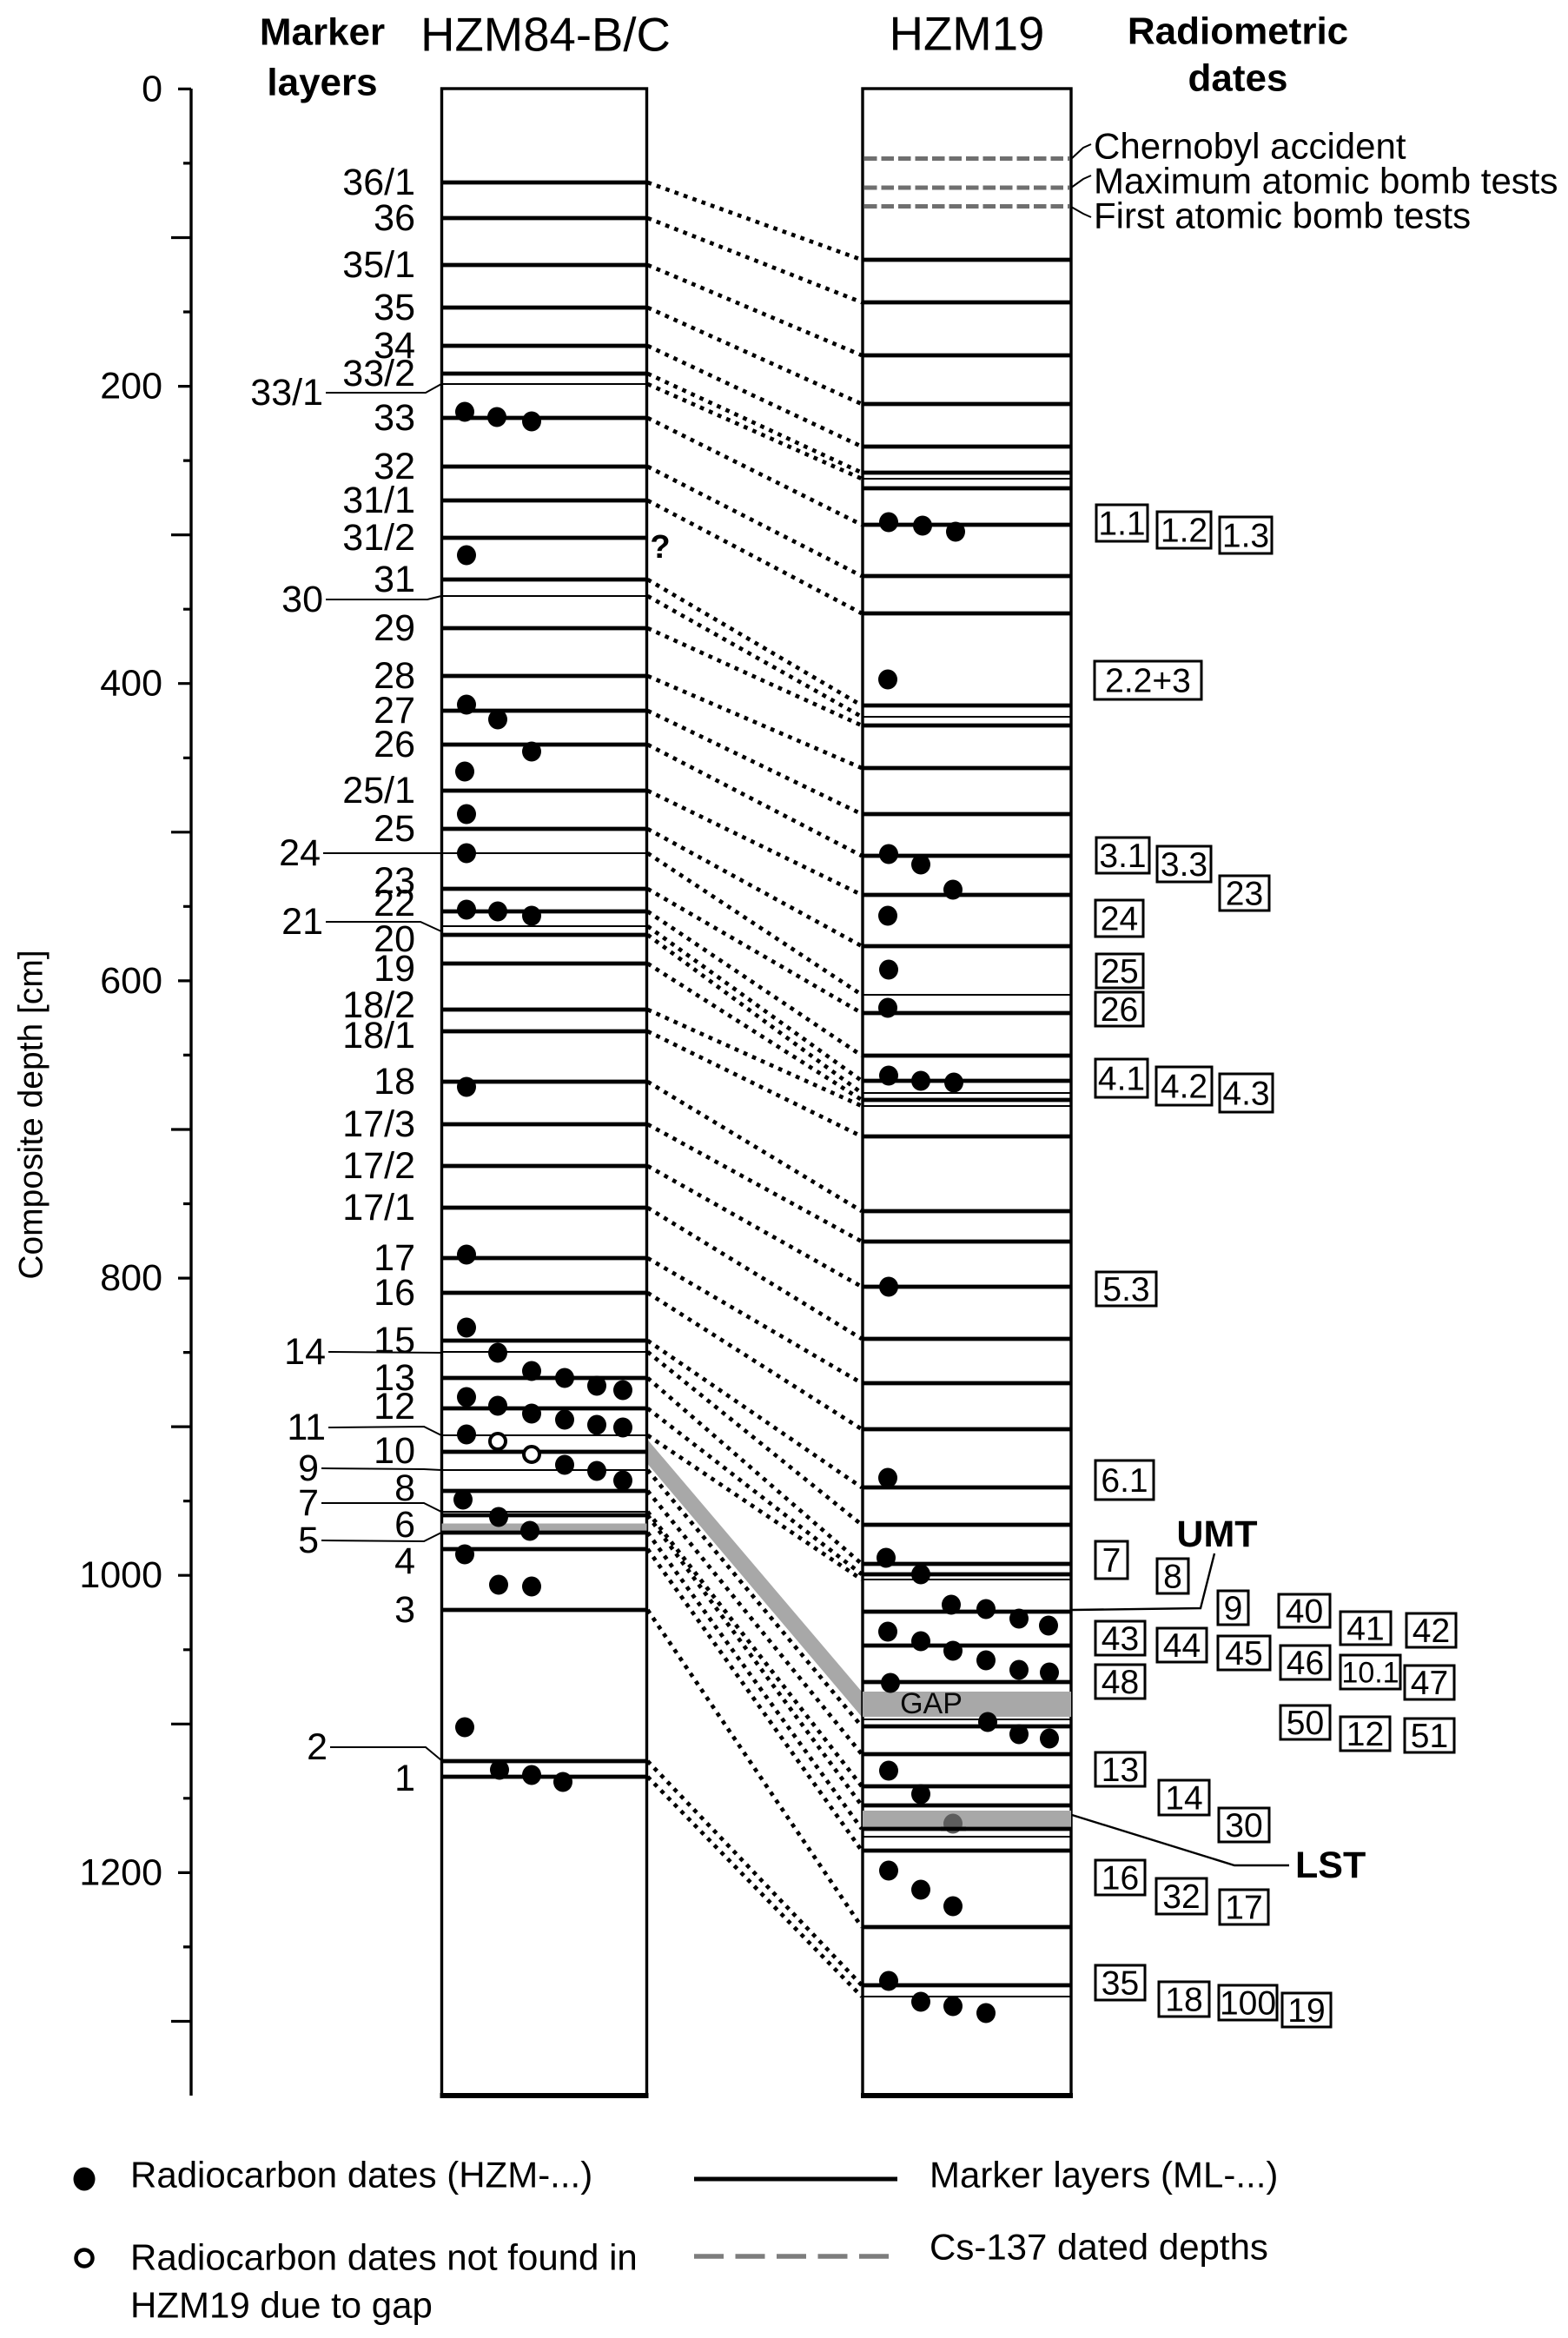  Describe the element at coordinates (394, 628) in the screenshot. I see `svg-text: 29` at that location.